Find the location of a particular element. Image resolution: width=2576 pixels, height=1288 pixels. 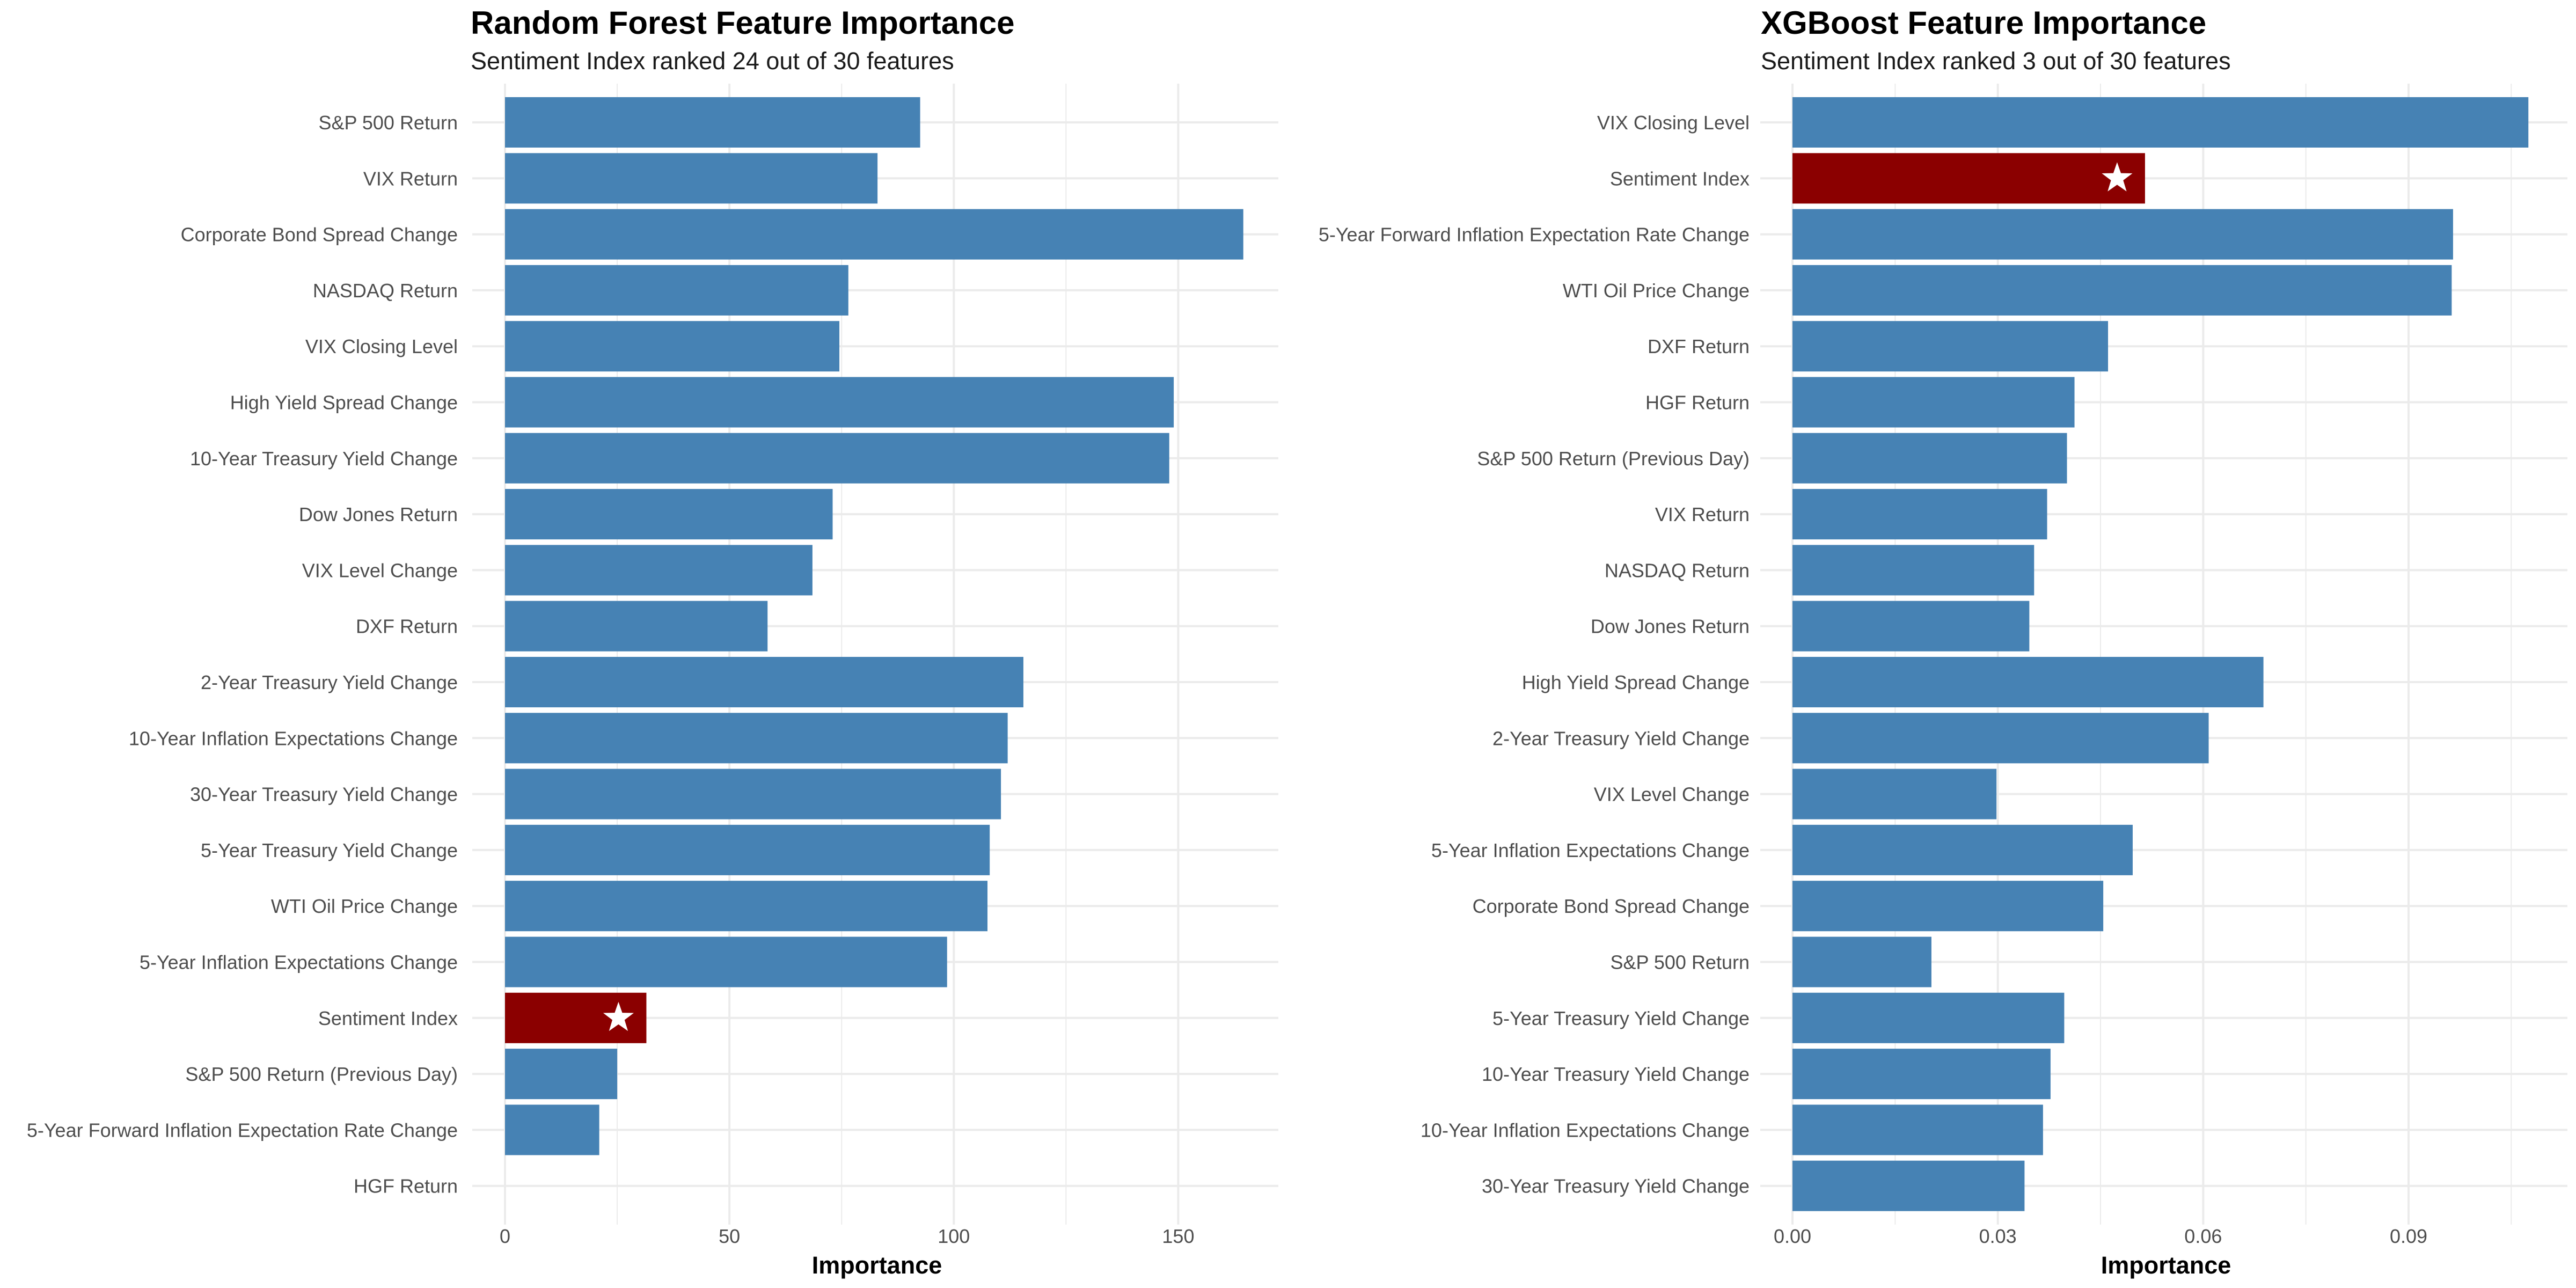

x-tick-labels: 0 50 100 150 is located at coordinates (847, 1236).